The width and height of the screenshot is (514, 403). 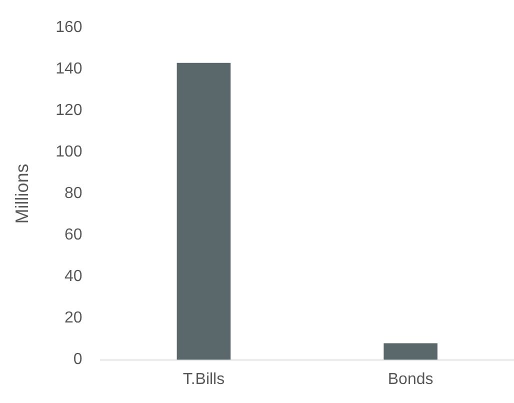 I want to click on y-tick-label: 140, so click(x=69, y=69).